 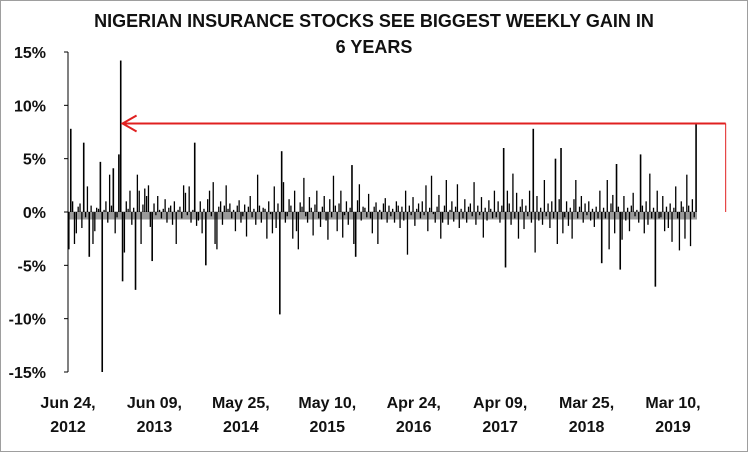 What do you see at coordinates (38, 213) in the screenshot?
I see `y-axis-ticks: 15% 10% 5% 0% -5% -10% -15%` at bounding box center [38, 213].